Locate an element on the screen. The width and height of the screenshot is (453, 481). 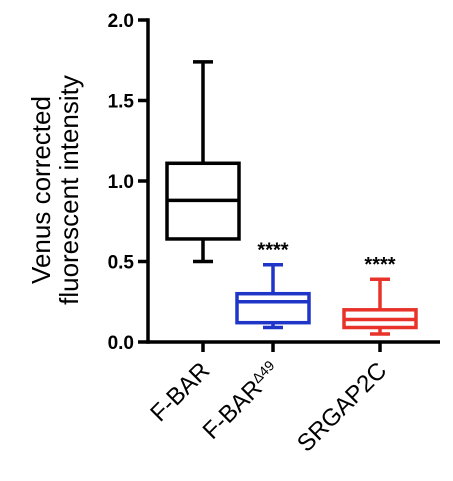
x-axis is located at coordinates (294, 346).